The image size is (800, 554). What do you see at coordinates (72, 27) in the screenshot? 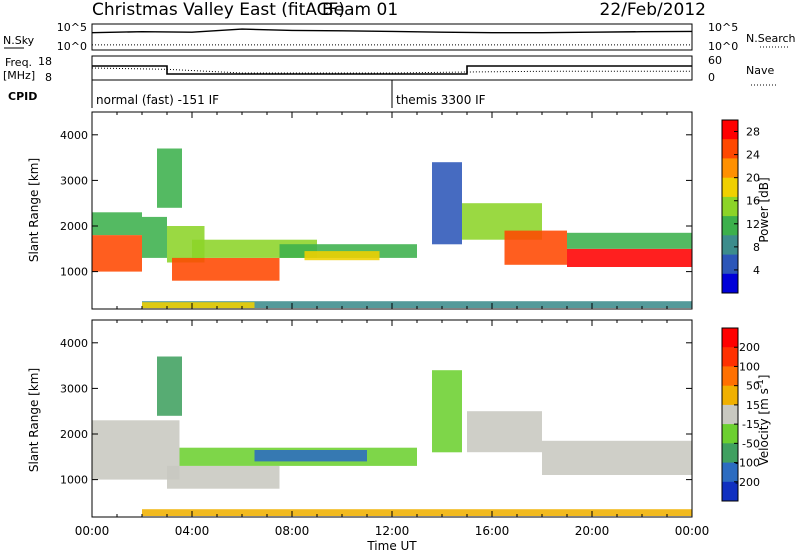
I see `noise-left-tick-top: 10^5` at bounding box center [72, 27].